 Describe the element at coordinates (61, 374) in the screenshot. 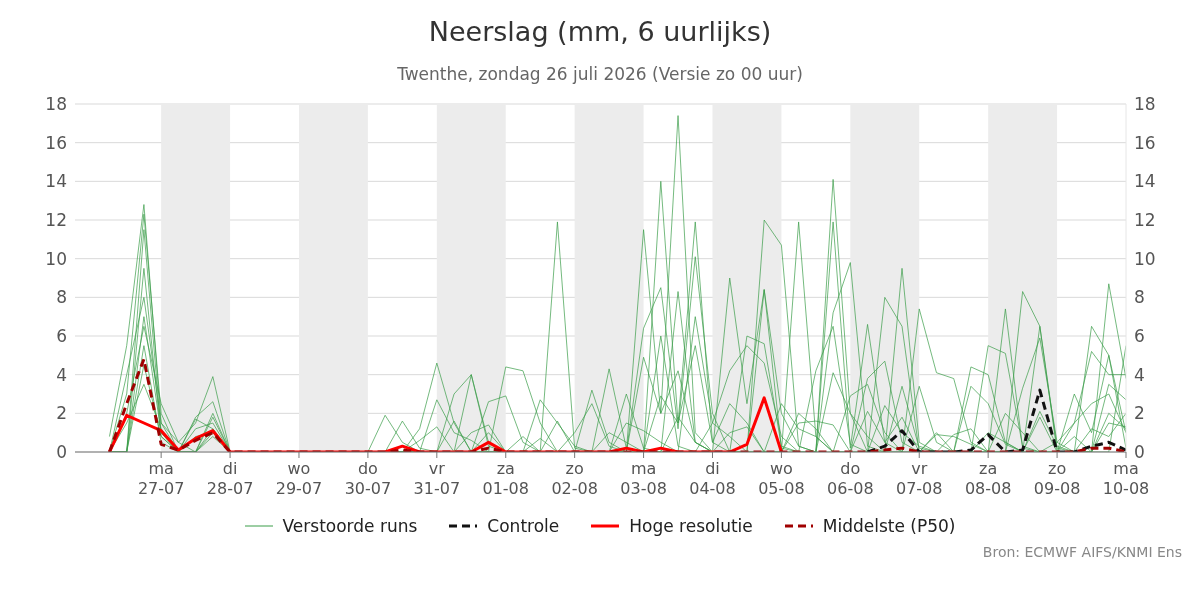

I see `y-tick-label: 4` at that location.